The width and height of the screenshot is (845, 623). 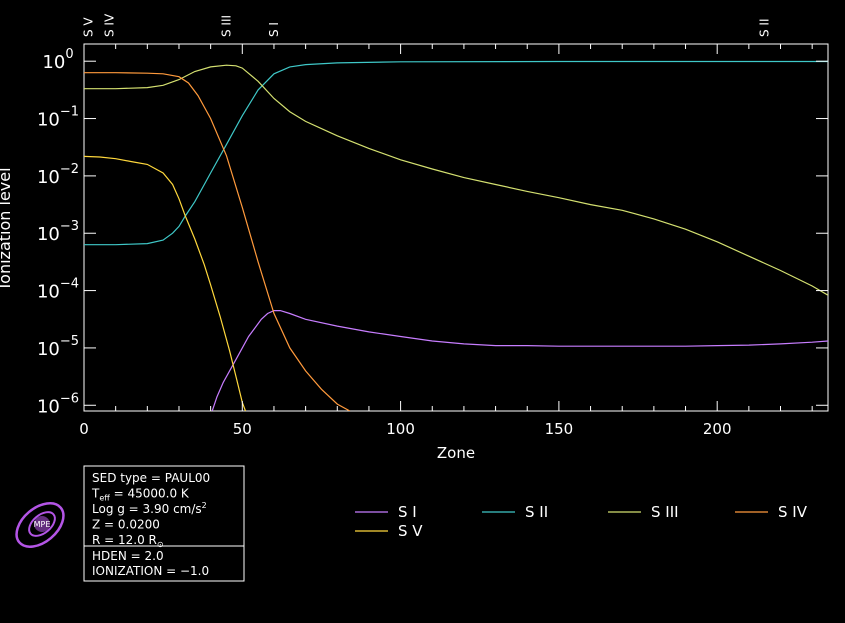 I want to click on x-axis-label: Zone, so click(x=456, y=453).